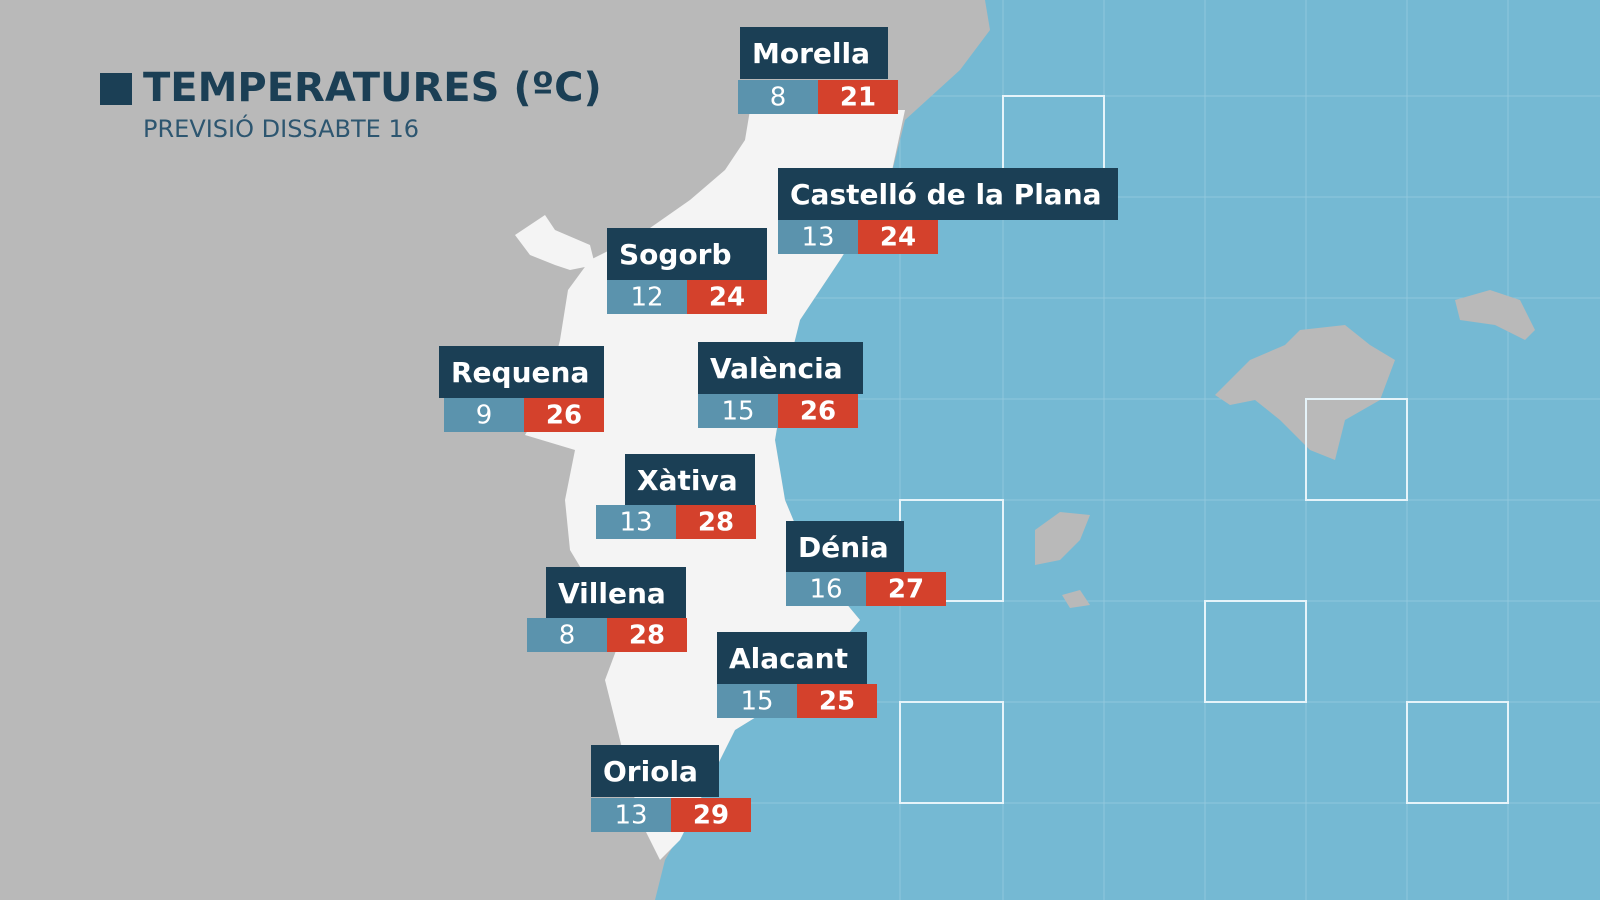  I want to click on city-name: Xàtiva, so click(687, 480).